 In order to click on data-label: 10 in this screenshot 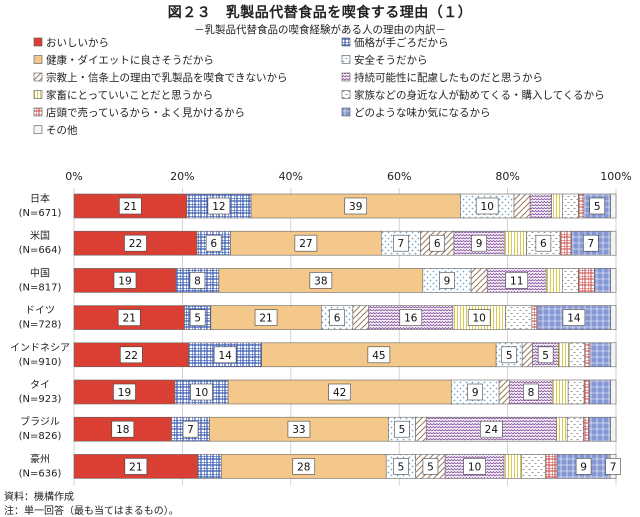, I will do `click(478, 319)`.